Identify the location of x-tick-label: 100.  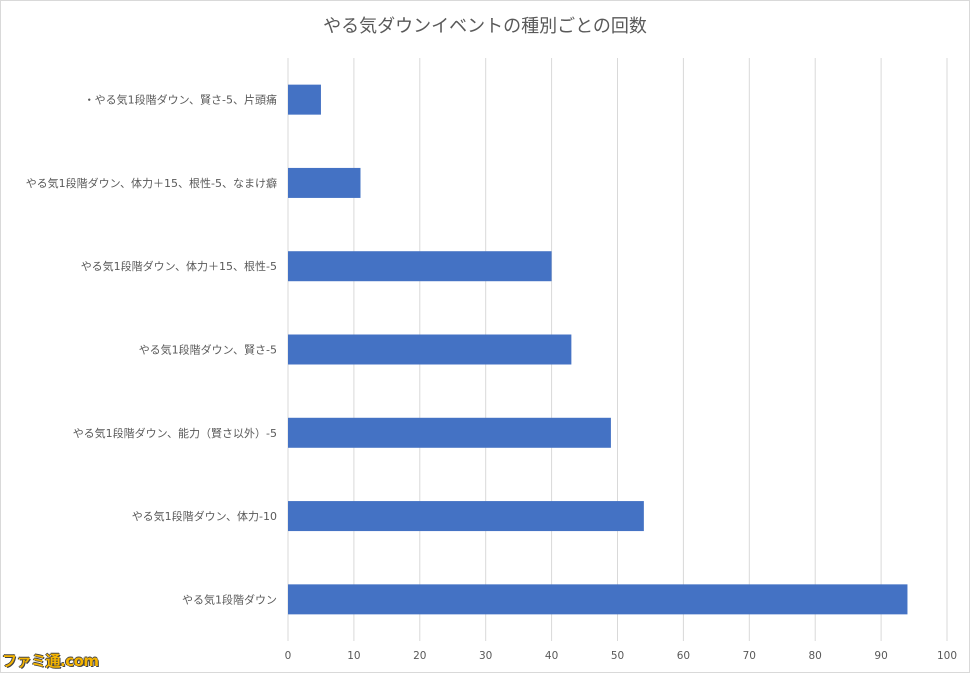
(947, 656).